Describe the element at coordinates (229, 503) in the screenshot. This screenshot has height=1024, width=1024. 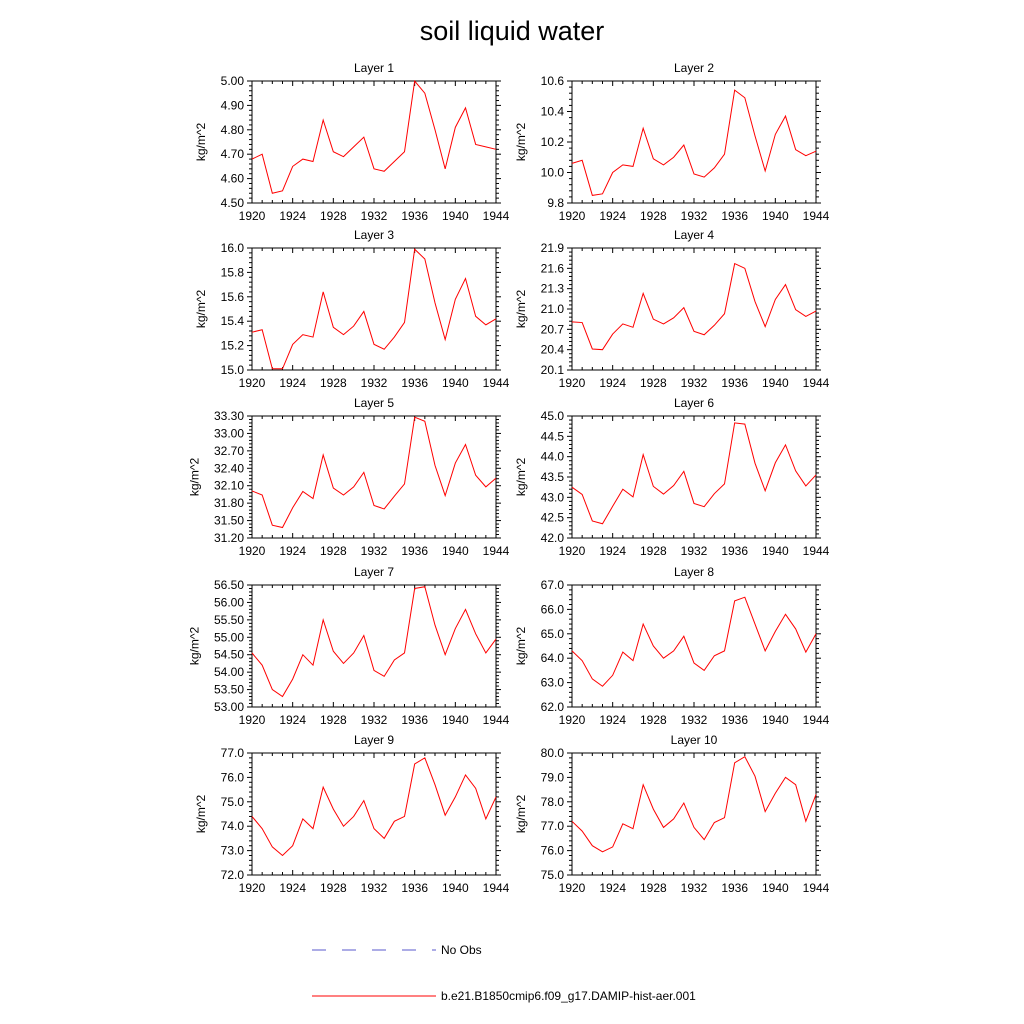
I see `y-tick-label: 31.80` at that location.